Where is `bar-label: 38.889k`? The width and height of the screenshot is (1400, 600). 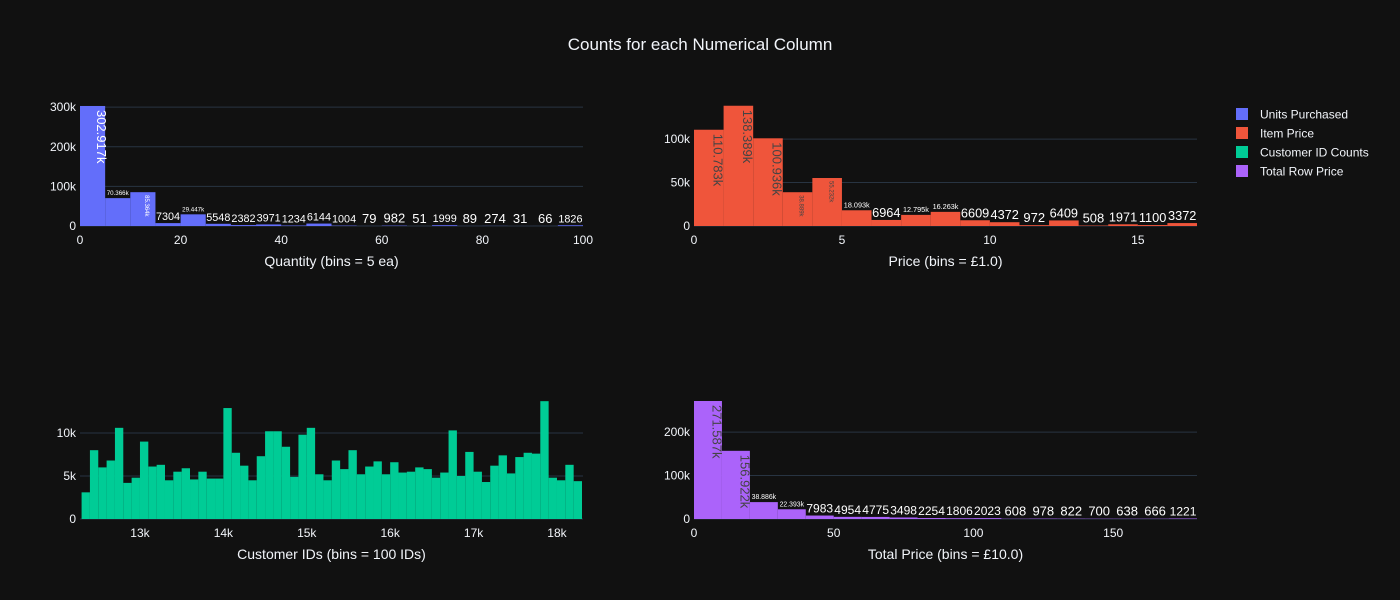
bar-label: 38.889k is located at coordinates (801, 206).